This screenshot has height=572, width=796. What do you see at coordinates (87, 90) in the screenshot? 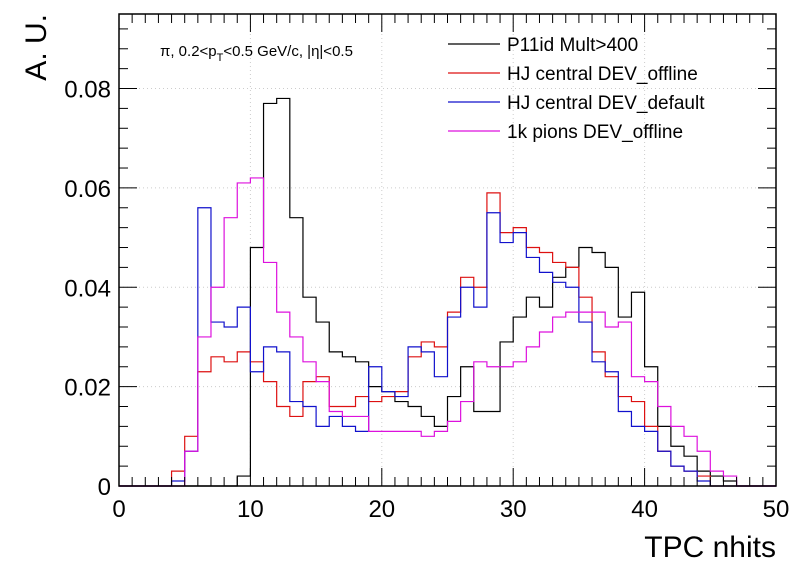
I see `y-tick-label: 0.08` at bounding box center [87, 90].